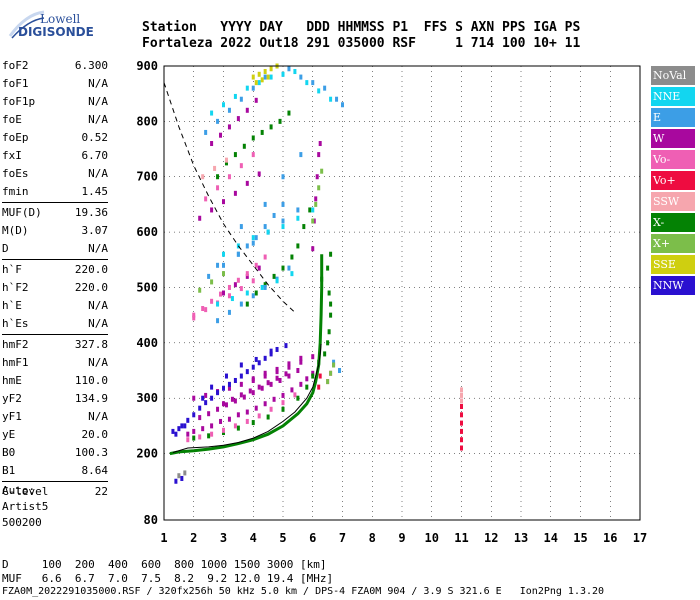  I want to click on param-row: foE N/A, so click(55, 120).